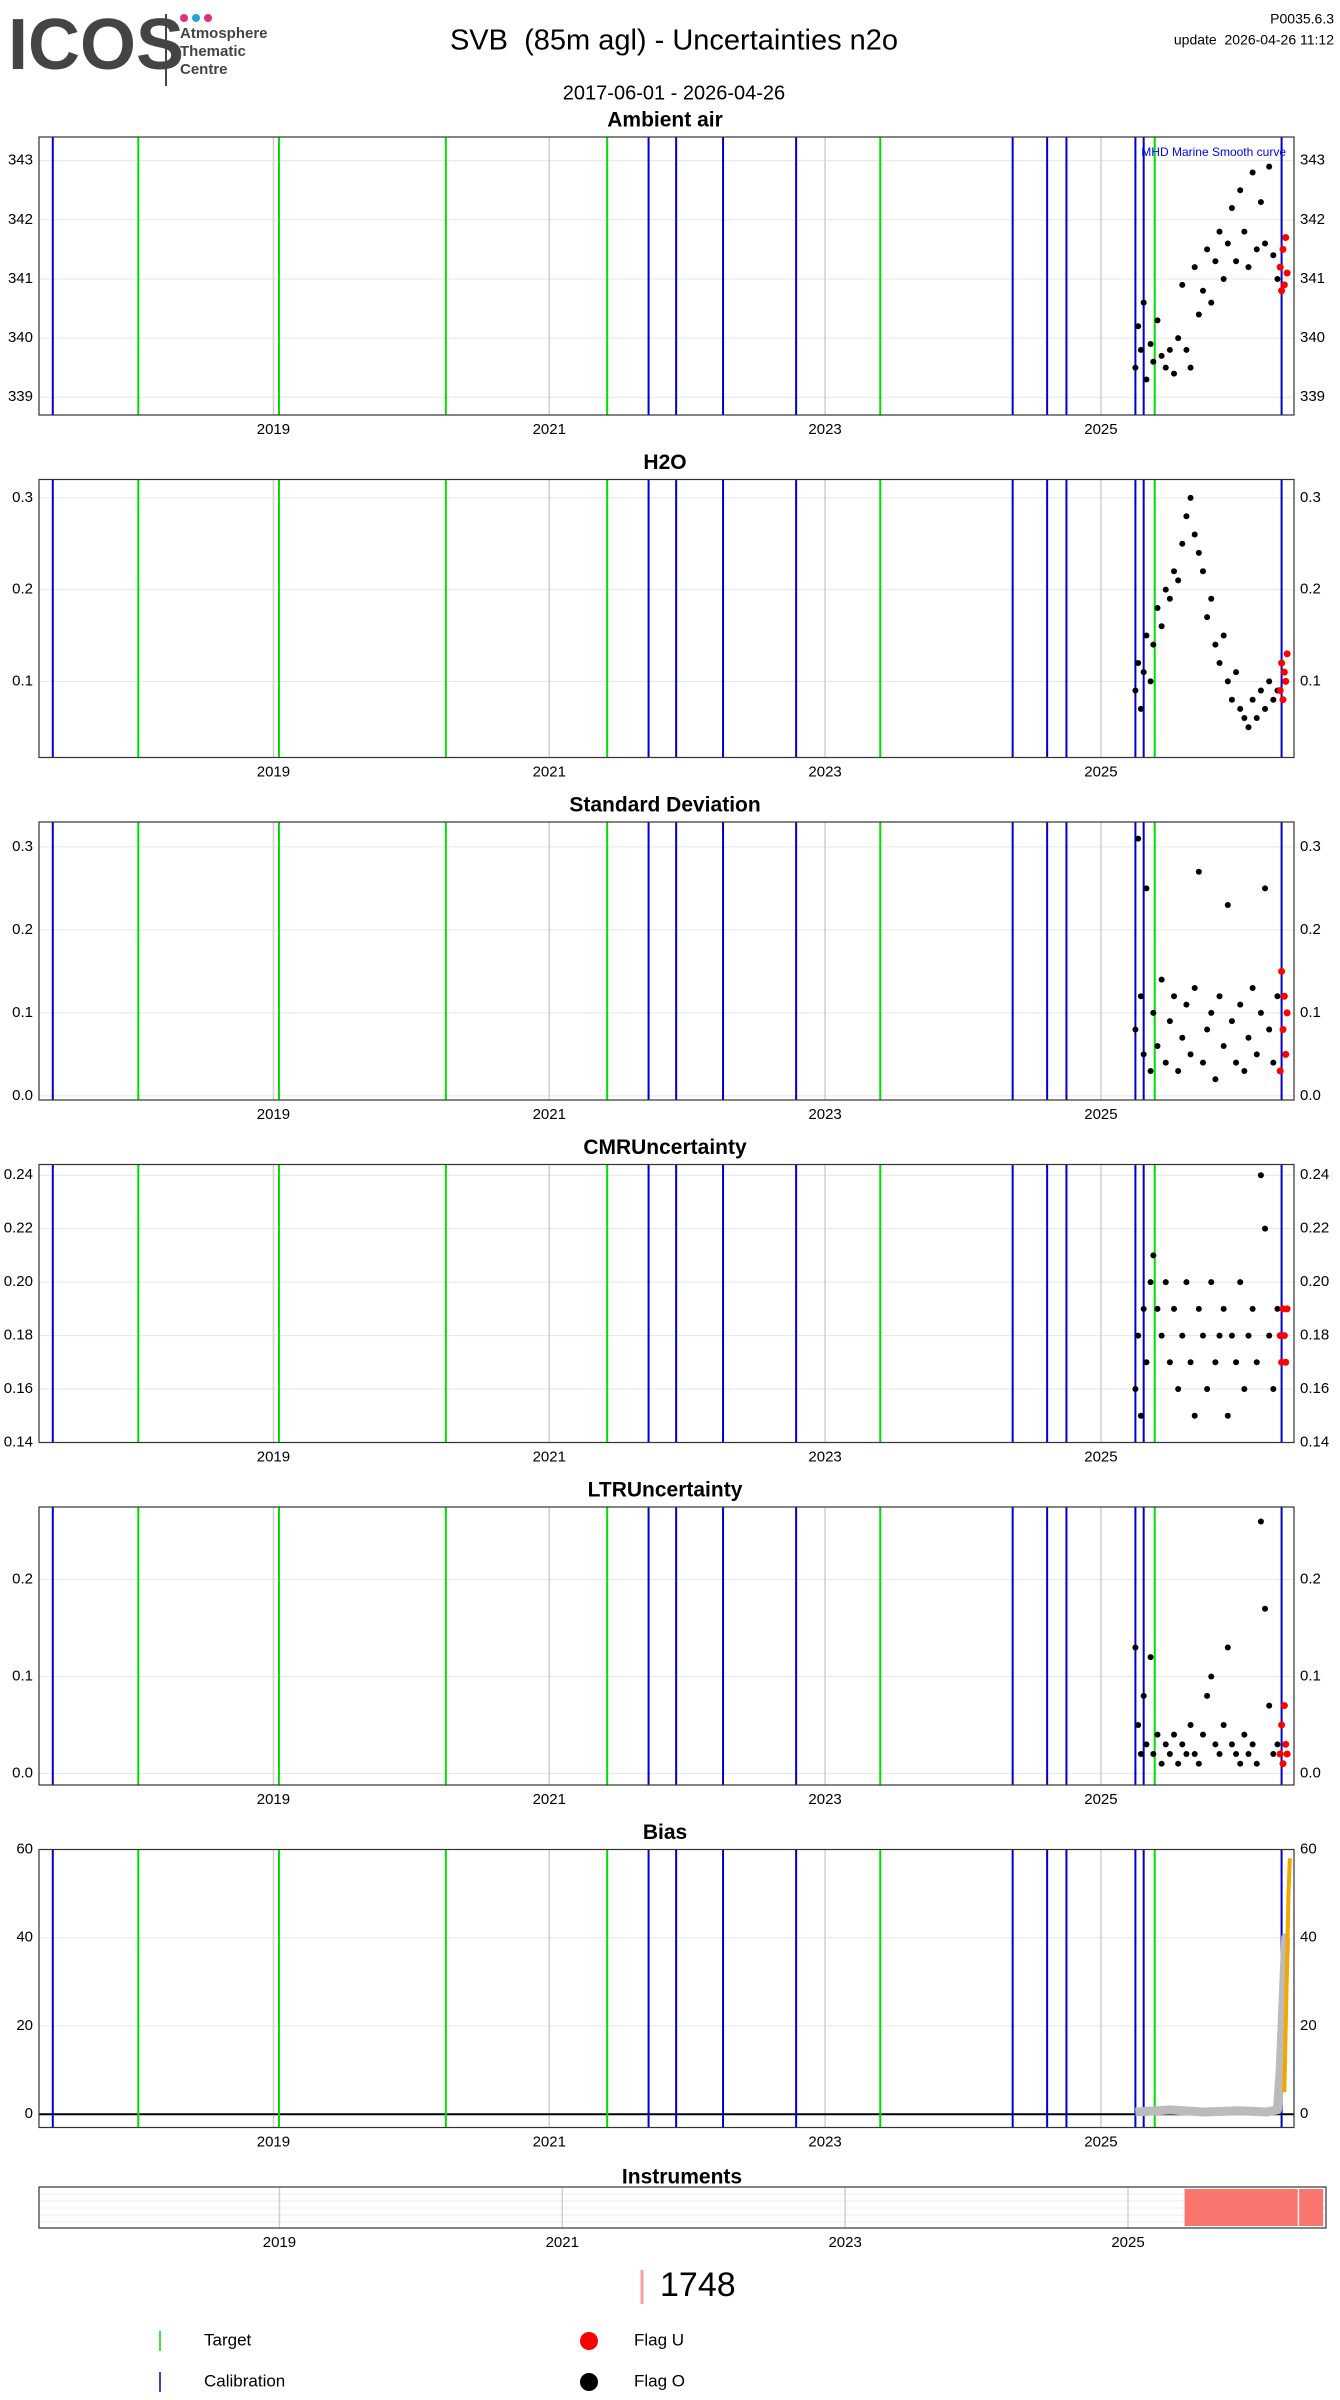  I want to click on y-tick-label-right: 0.2, so click(1310, 1579).